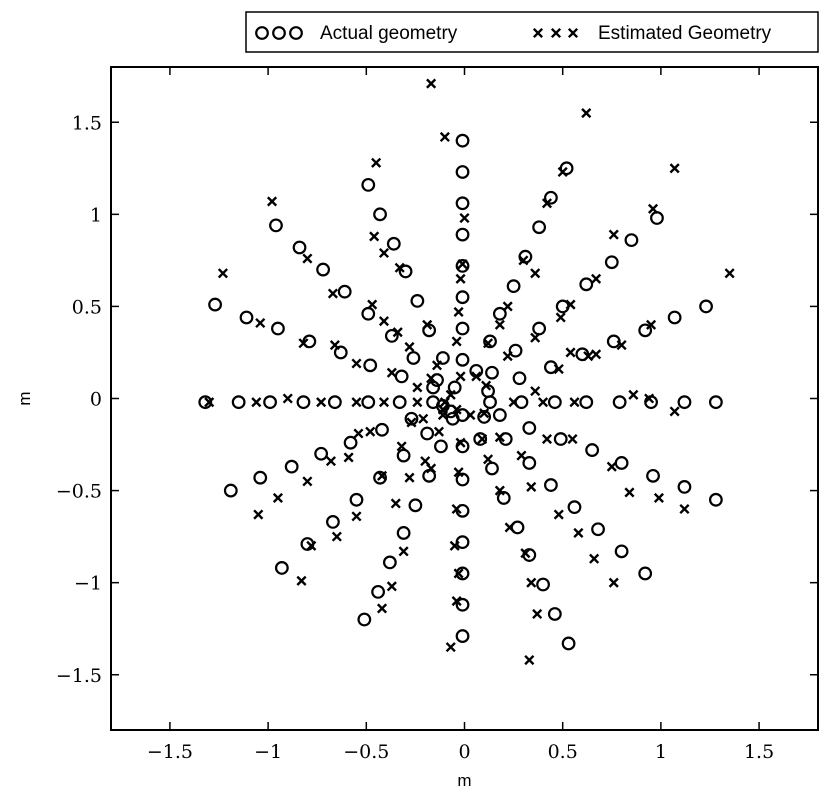 The width and height of the screenshot is (830, 809). I want to click on y-tick-label: 1.5, so click(87, 123).